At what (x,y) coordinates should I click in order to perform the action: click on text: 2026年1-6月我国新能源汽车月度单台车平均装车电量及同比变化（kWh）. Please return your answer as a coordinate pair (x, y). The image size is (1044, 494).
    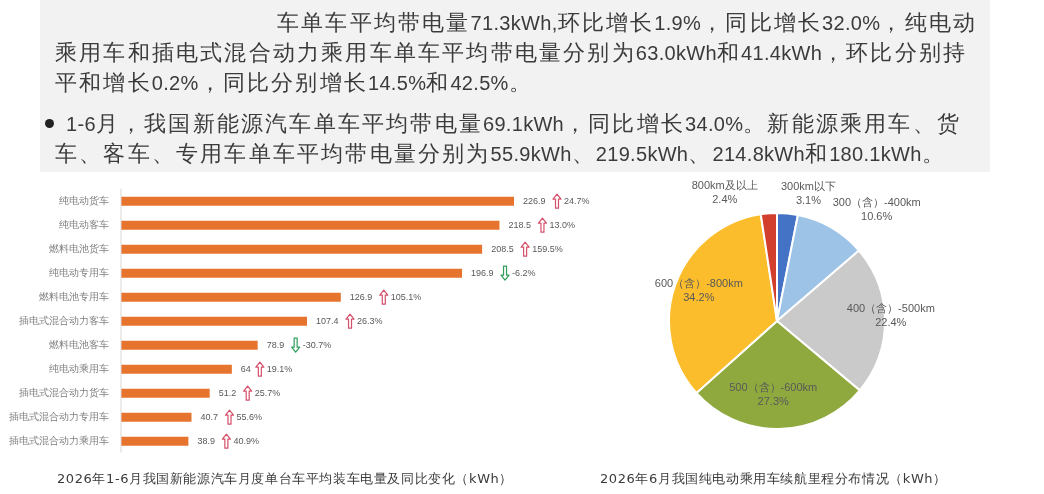
    Looking at the image, I should click on (285, 479).